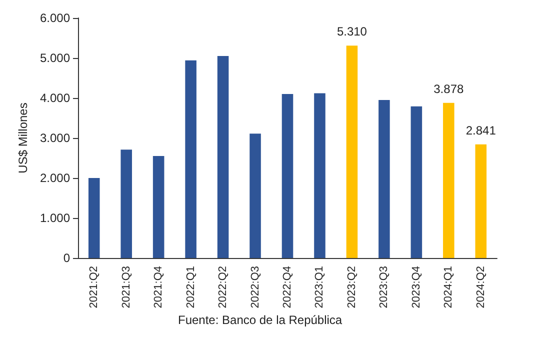 Image resolution: width=533 pixels, height=340 pixels. Describe the element at coordinates (352, 287) in the screenshot. I see `x-tick-label: 2023:Q2` at that location.